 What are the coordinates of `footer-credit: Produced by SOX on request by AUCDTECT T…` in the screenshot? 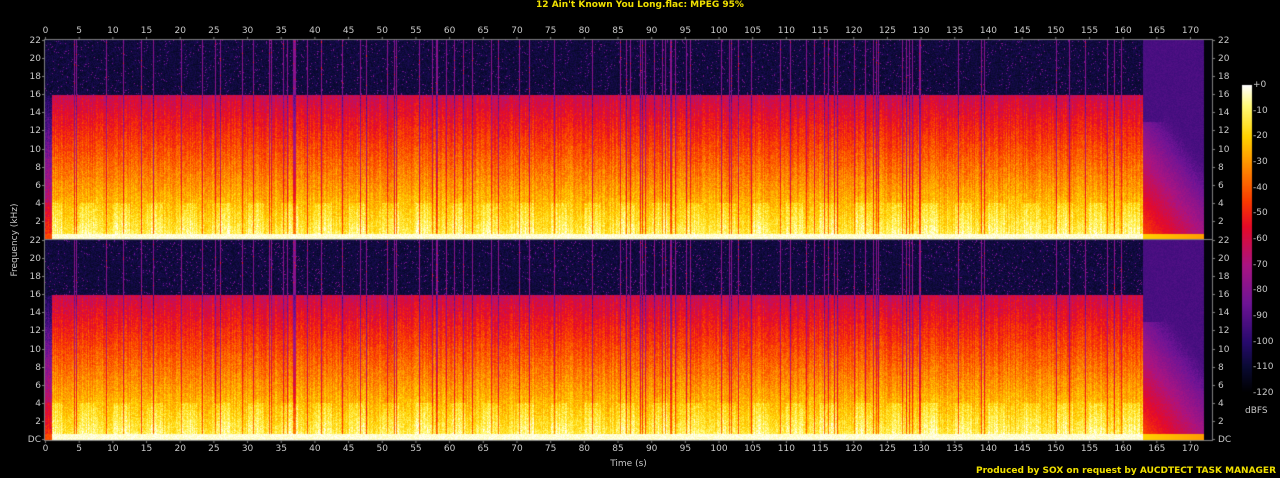 It's located at (1126, 471).